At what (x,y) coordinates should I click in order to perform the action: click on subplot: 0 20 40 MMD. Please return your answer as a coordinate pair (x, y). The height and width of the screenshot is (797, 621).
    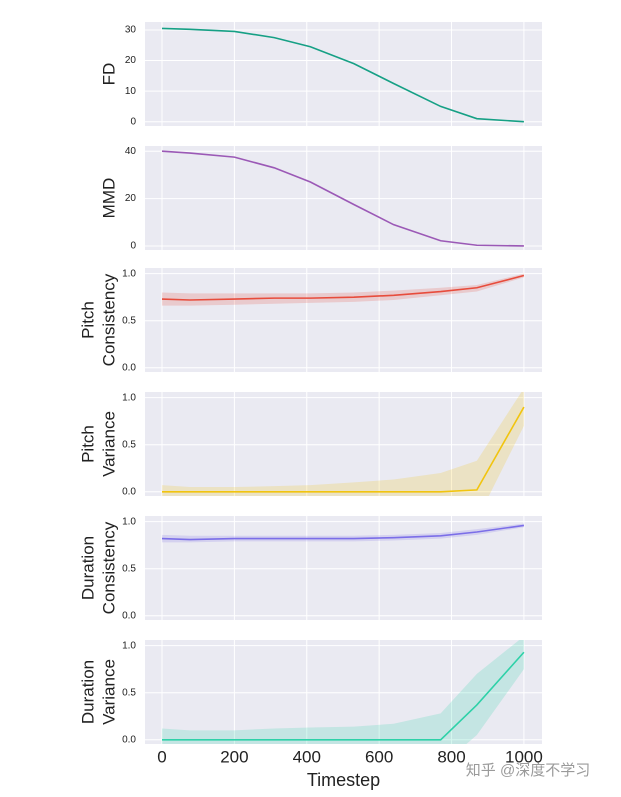
    Looking at the image, I should click on (320, 199).